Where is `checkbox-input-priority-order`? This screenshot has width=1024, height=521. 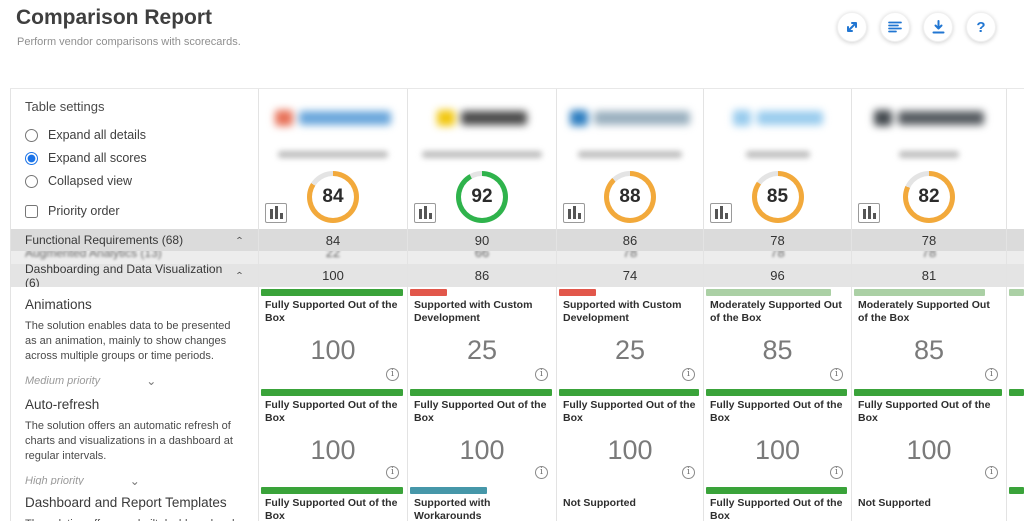
checkbox-input-priority-order is located at coordinates (31, 211).